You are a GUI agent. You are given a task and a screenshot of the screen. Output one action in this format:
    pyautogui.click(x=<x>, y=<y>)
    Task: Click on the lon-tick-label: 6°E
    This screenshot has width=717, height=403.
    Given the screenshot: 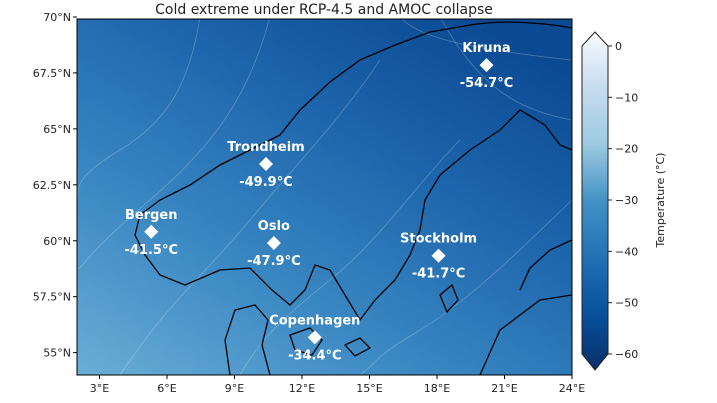 What is the action you would take?
    pyautogui.click(x=166, y=388)
    